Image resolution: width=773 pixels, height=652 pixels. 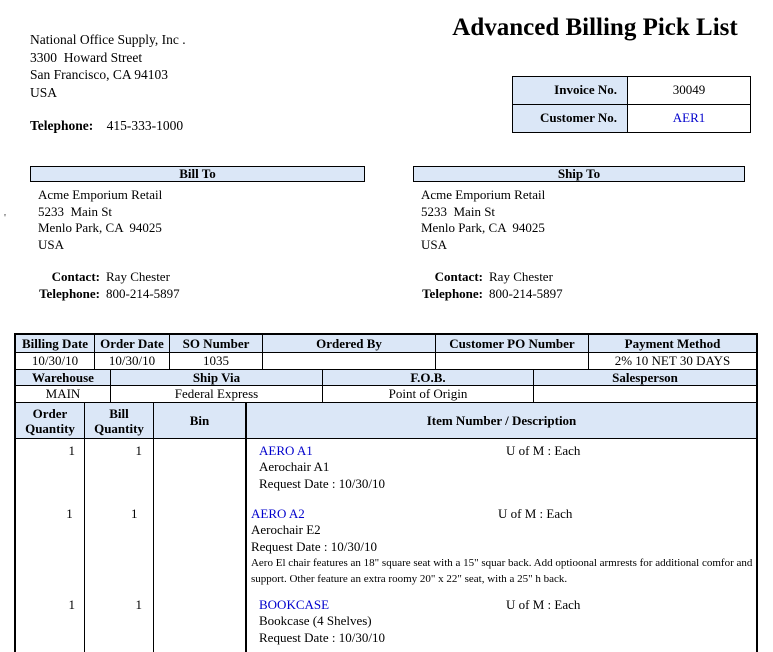 What do you see at coordinates (145, 125) in the screenshot?
I see `company-telephone-value: 415-333-1000` at bounding box center [145, 125].